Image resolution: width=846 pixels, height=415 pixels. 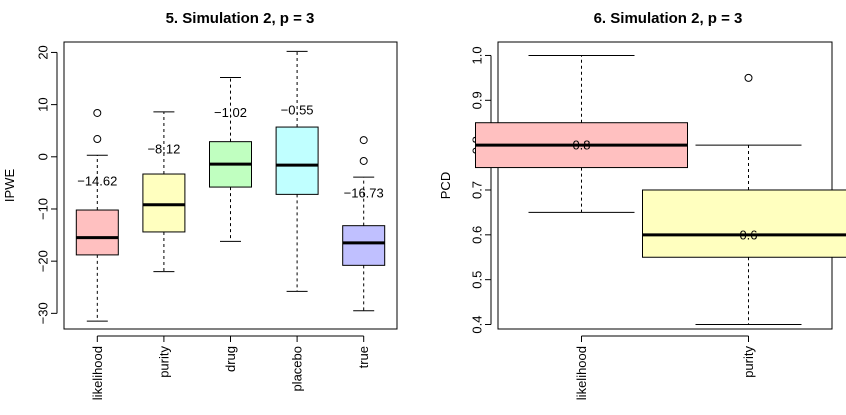 I want to click on y-axis-label-2: PCD, so click(x=445, y=185).